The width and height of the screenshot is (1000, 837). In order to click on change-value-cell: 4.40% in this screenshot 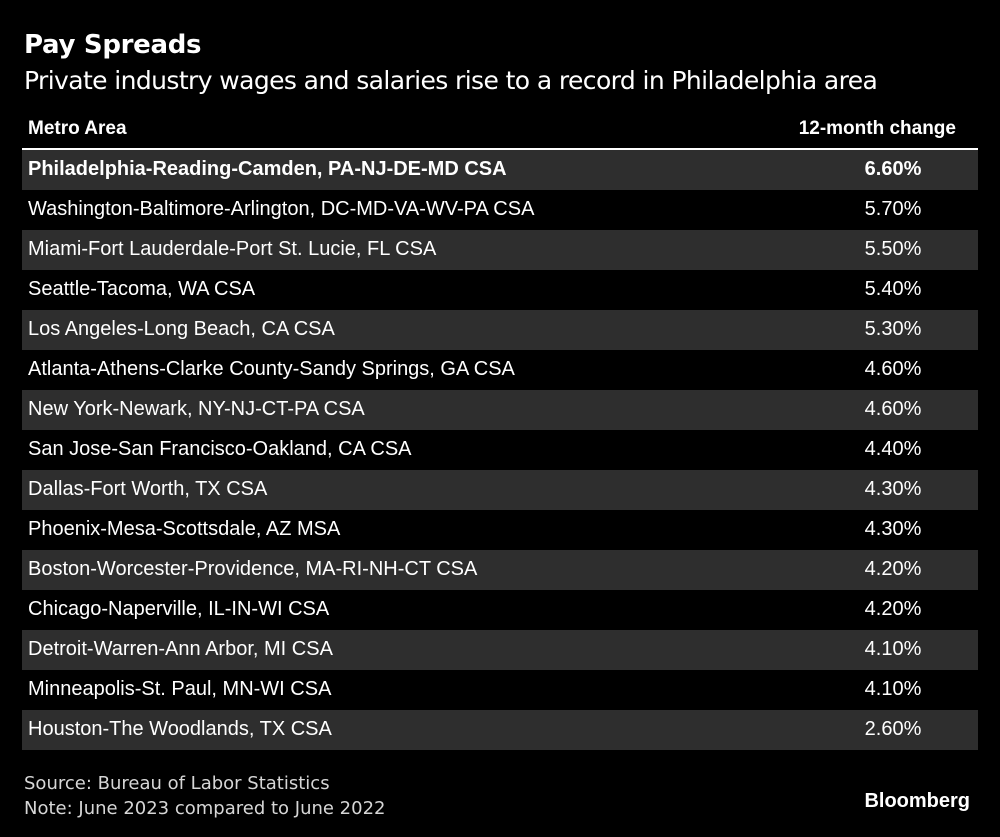, I will do `click(893, 449)`.